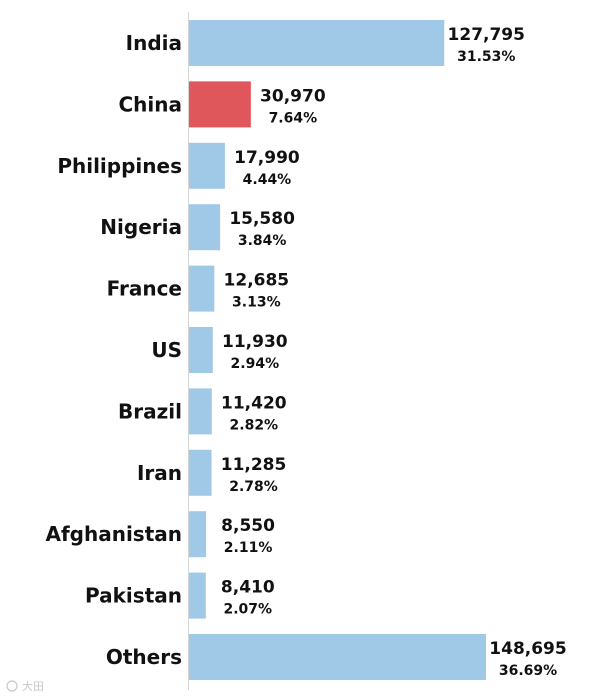 The width and height of the screenshot is (600, 700). I want to click on percent-label-others: 36.69%, so click(528, 671).